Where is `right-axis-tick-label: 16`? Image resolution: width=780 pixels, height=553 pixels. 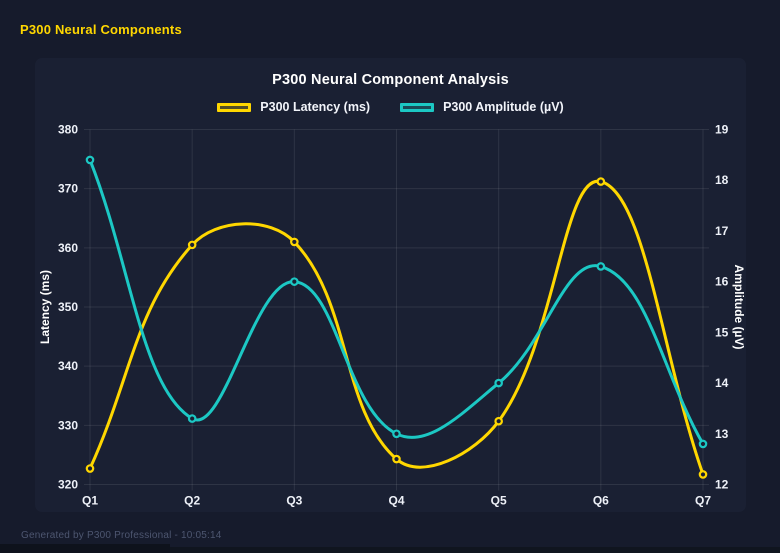 right-axis-tick-label: 16 is located at coordinates (722, 282).